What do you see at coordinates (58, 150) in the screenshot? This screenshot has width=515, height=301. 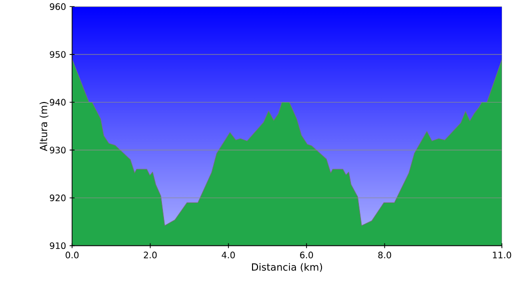 I see `y-tick-label: 930` at bounding box center [58, 150].